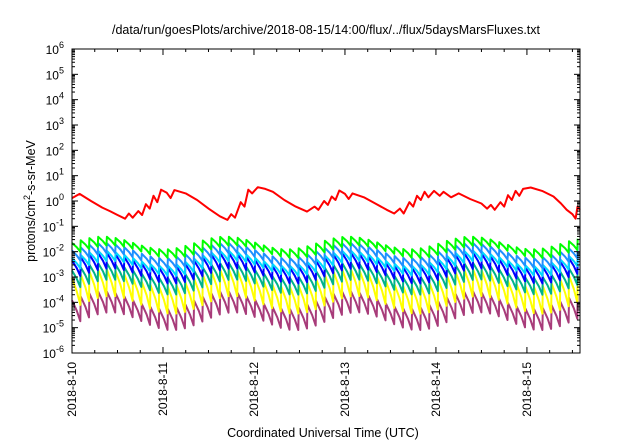  Describe the element at coordinates (527, 389) in the screenshot. I see `x-tick-label: 2018-8-15` at that location.